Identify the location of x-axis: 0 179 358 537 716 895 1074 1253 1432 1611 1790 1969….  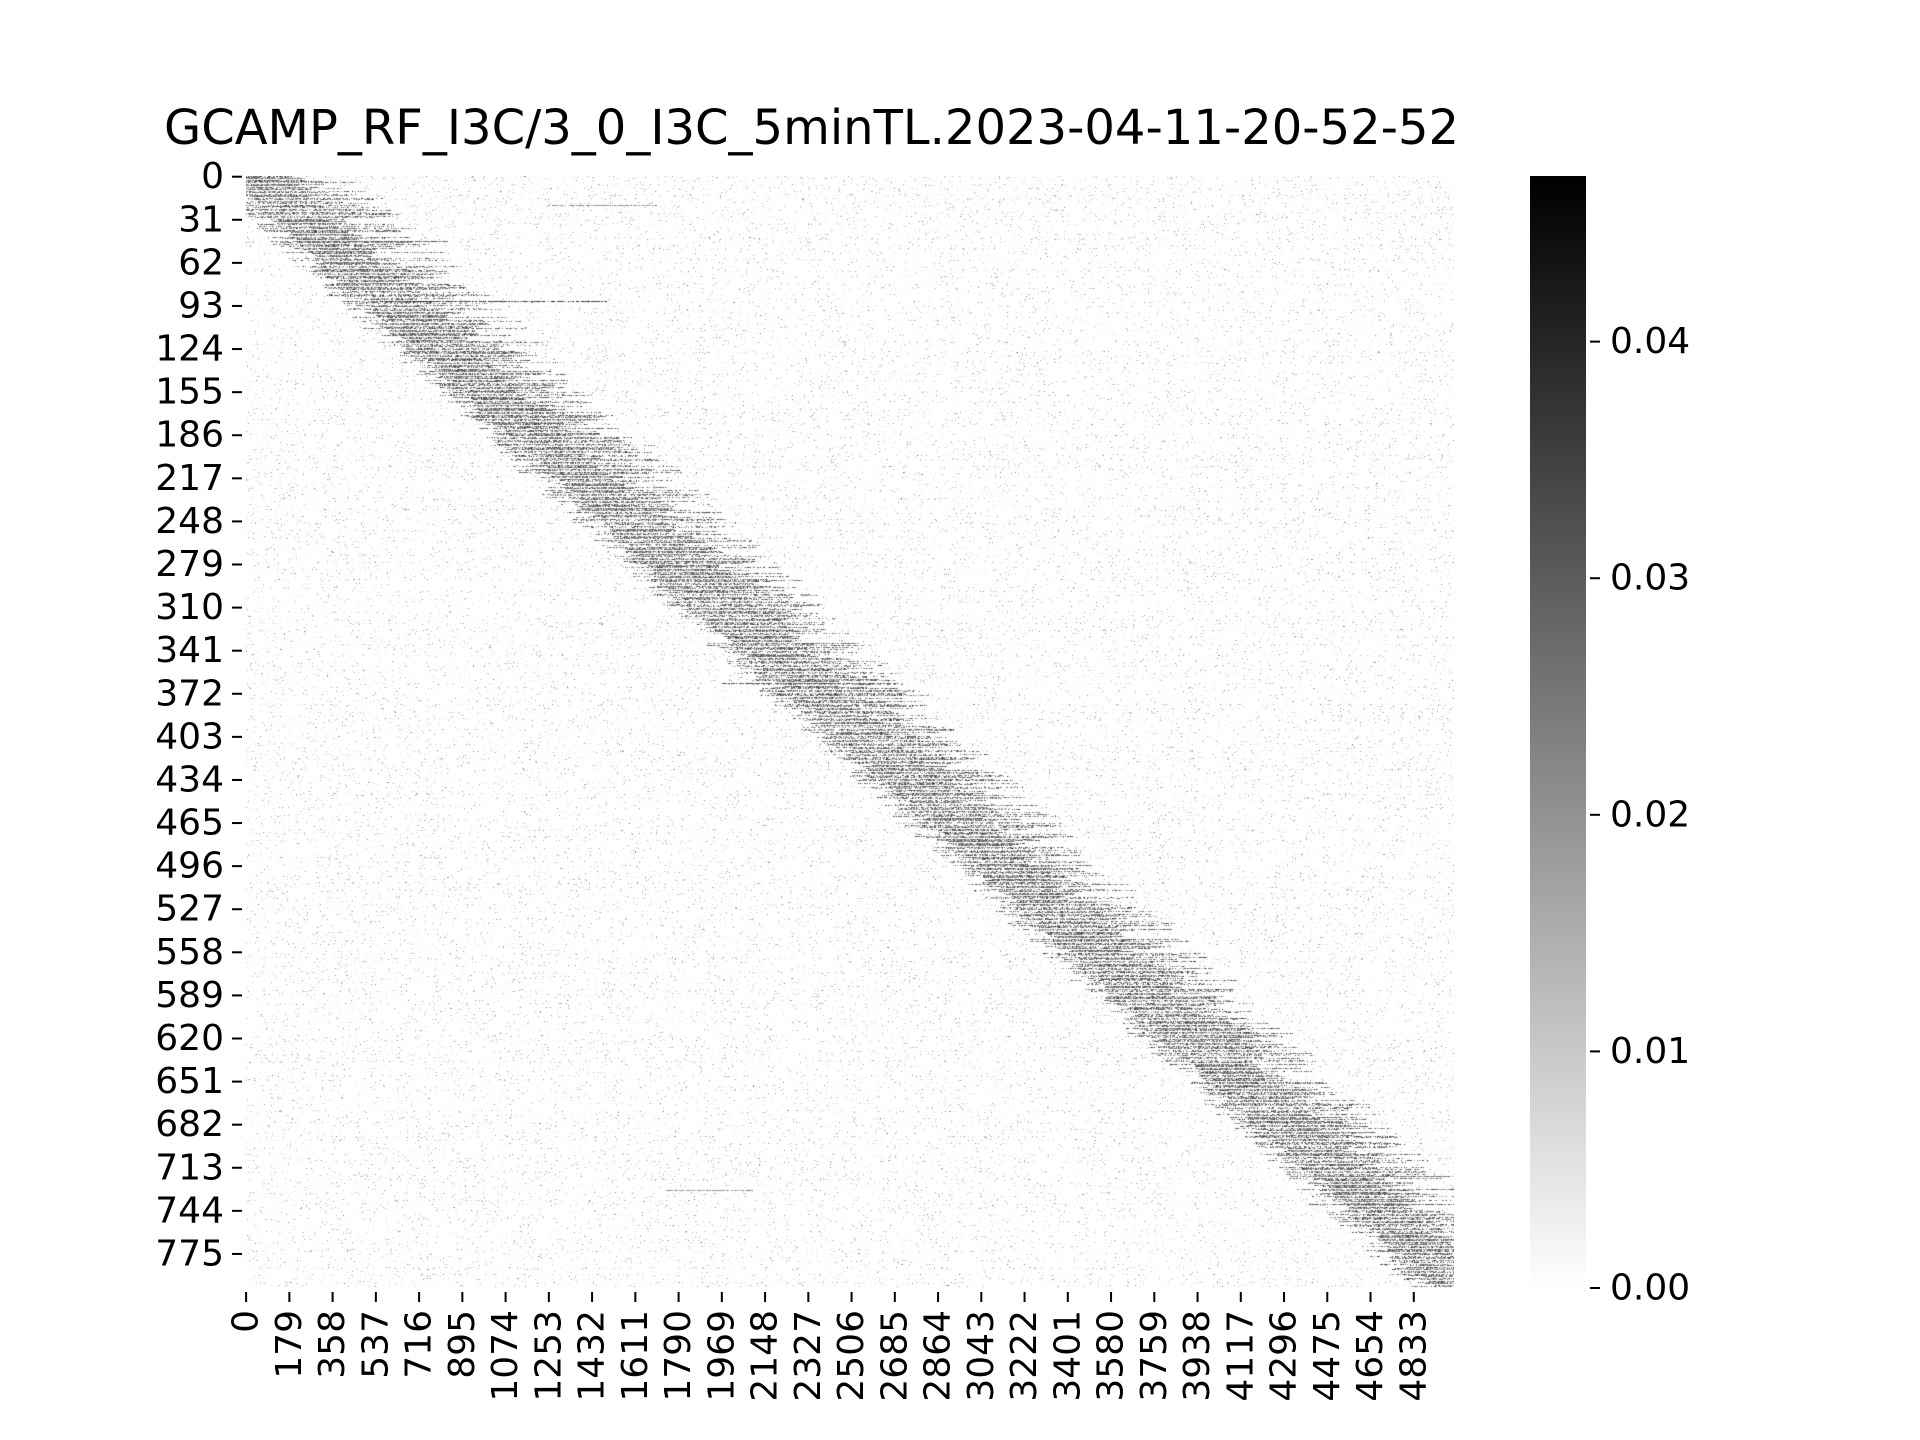
(830, 1347).